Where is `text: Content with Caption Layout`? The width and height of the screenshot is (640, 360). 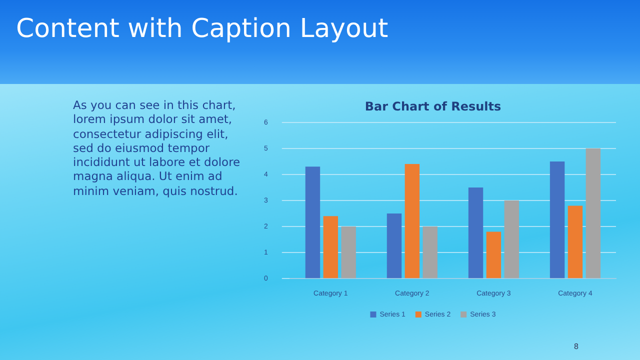 text: Content with Caption Layout is located at coordinates (202, 29).